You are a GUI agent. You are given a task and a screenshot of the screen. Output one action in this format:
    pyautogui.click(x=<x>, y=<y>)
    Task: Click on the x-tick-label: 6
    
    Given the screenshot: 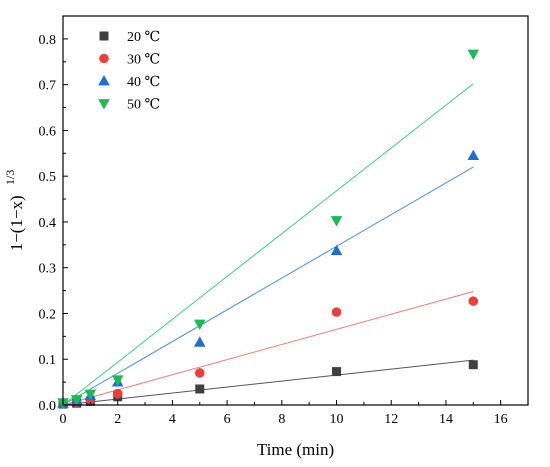 What is the action you would take?
    pyautogui.click(x=227, y=419)
    